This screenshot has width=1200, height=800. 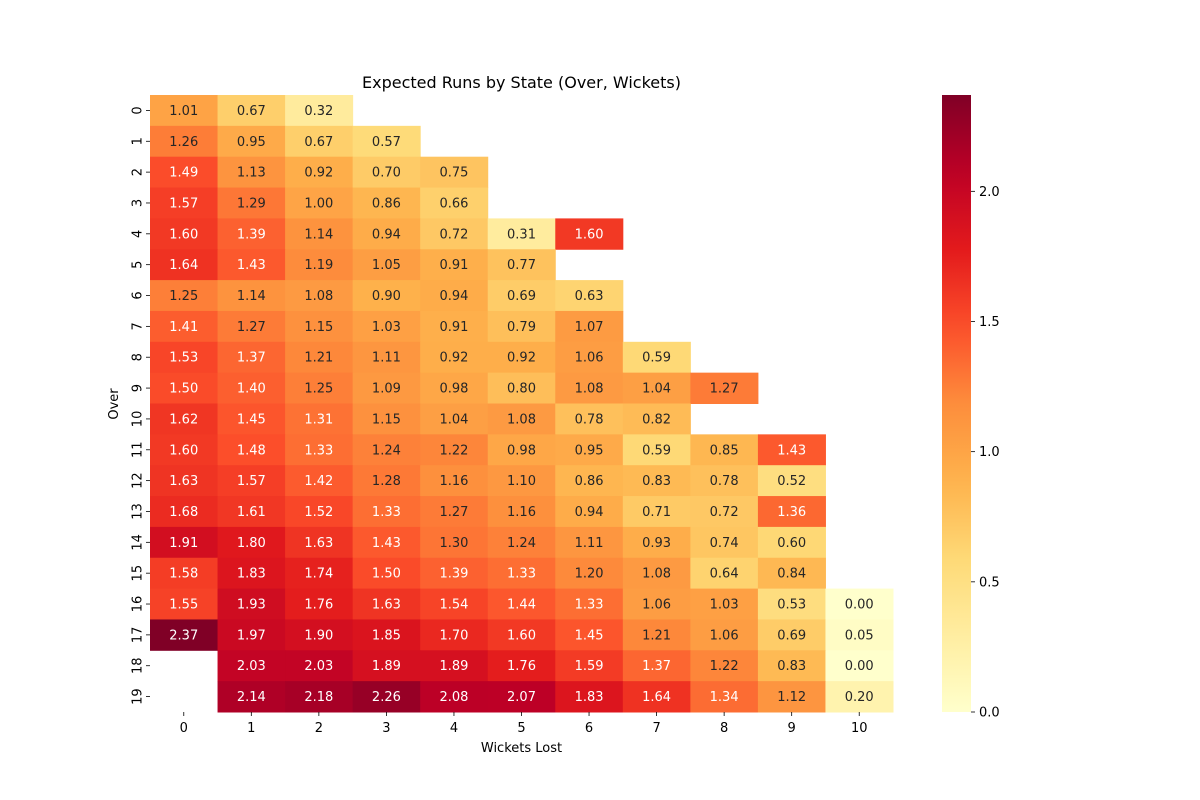 I want to click on y-tick-label: 5, so click(x=138, y=265).